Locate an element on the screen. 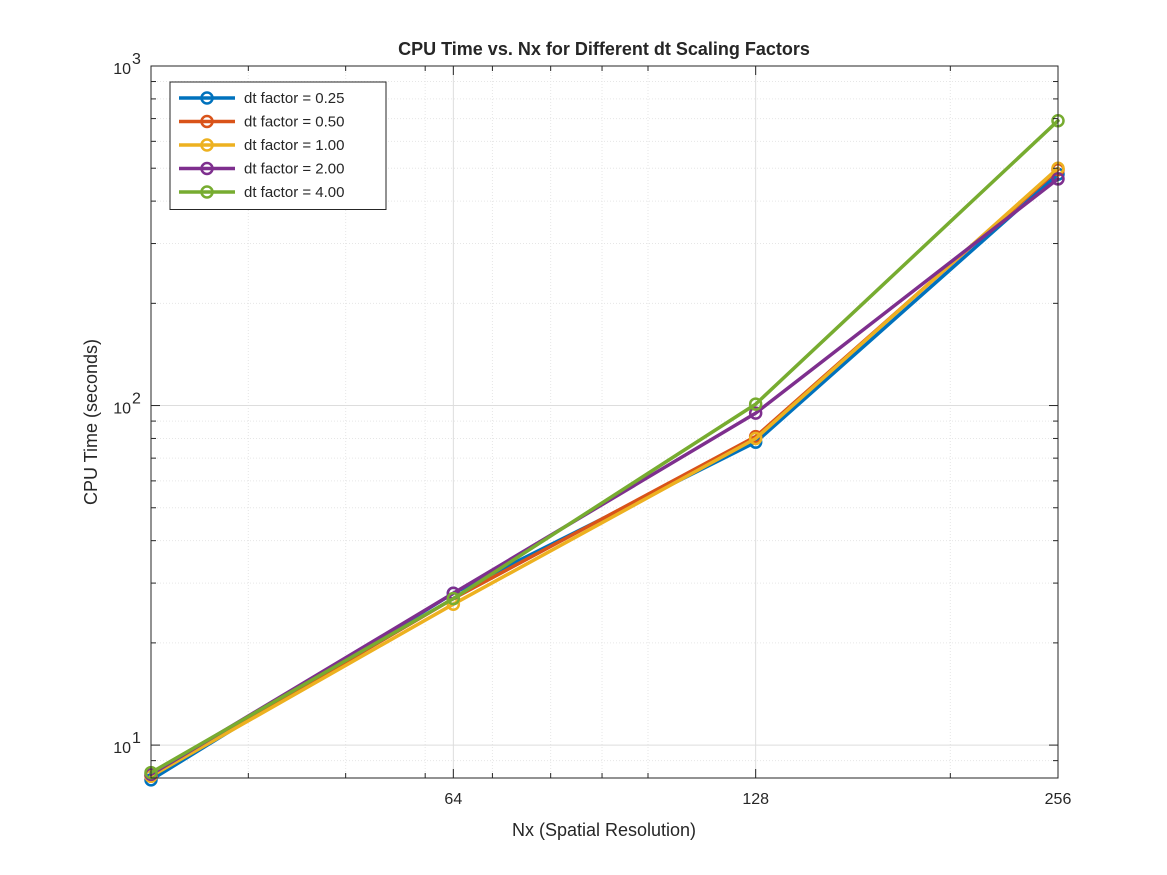  y-tick-exponent: 2 is located at coordinates (136, 399).